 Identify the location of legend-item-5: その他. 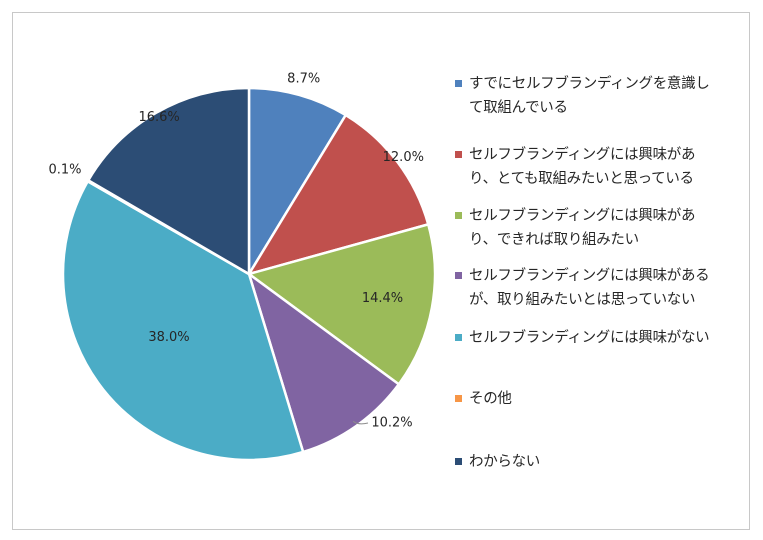
(600, 399).